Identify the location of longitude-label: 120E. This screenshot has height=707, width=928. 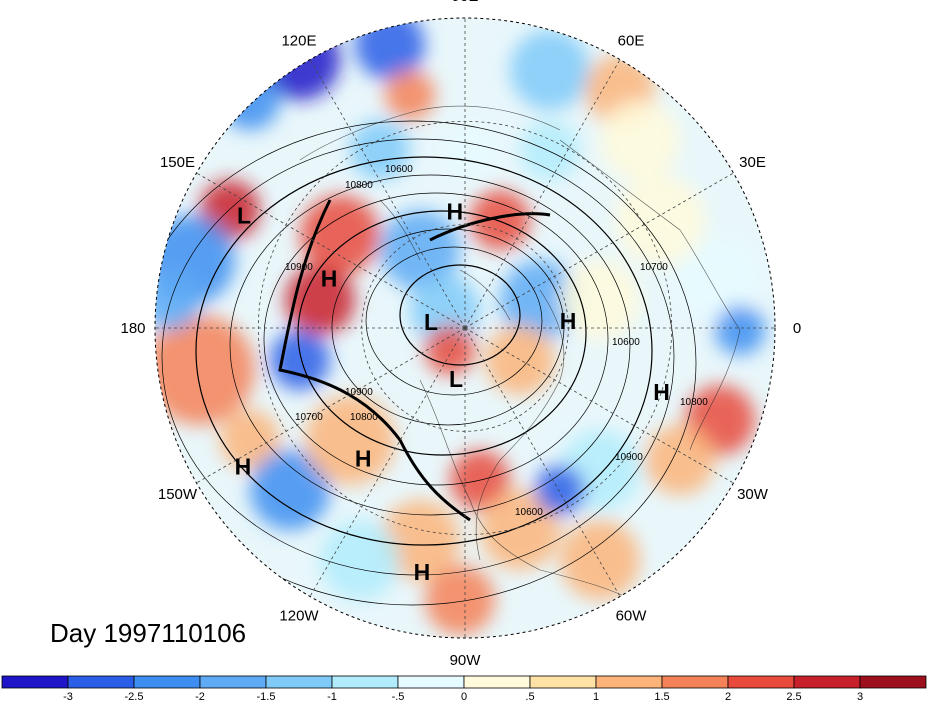
(298, 40).